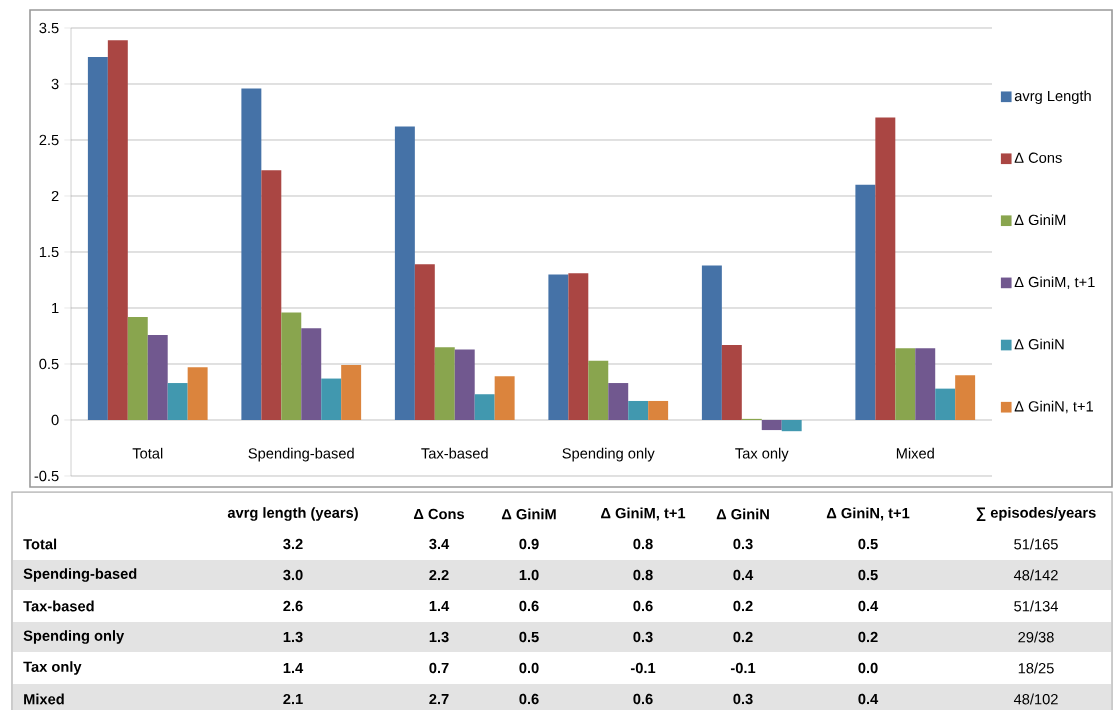 This screenshot has height=710, width=1116. I want to click on text: 2.2, so click(439, 575).